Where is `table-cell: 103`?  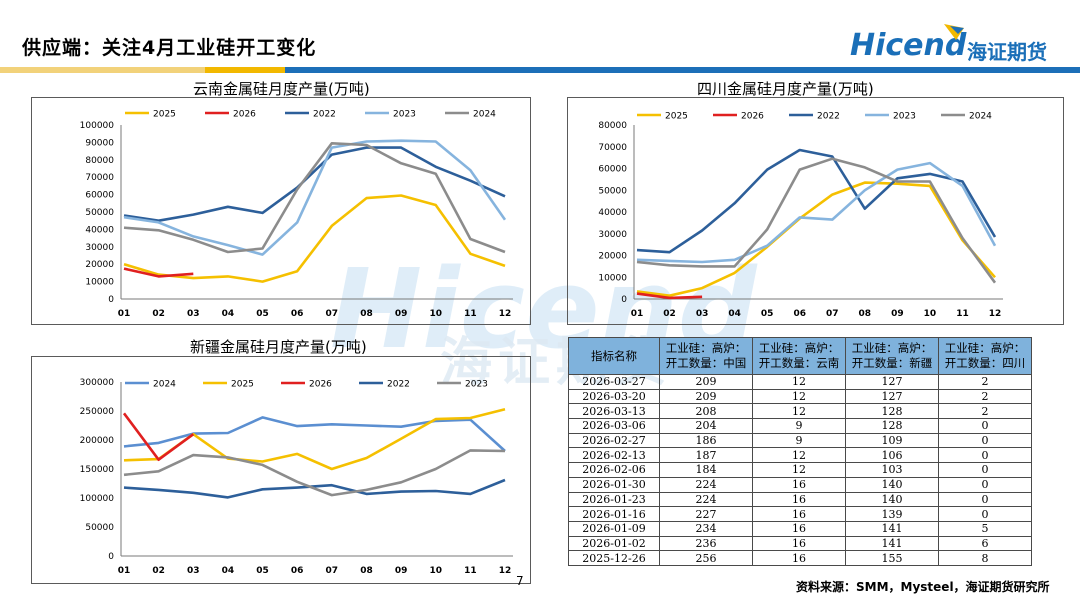 table-cell: 103 is located at coordinates (892, 470).